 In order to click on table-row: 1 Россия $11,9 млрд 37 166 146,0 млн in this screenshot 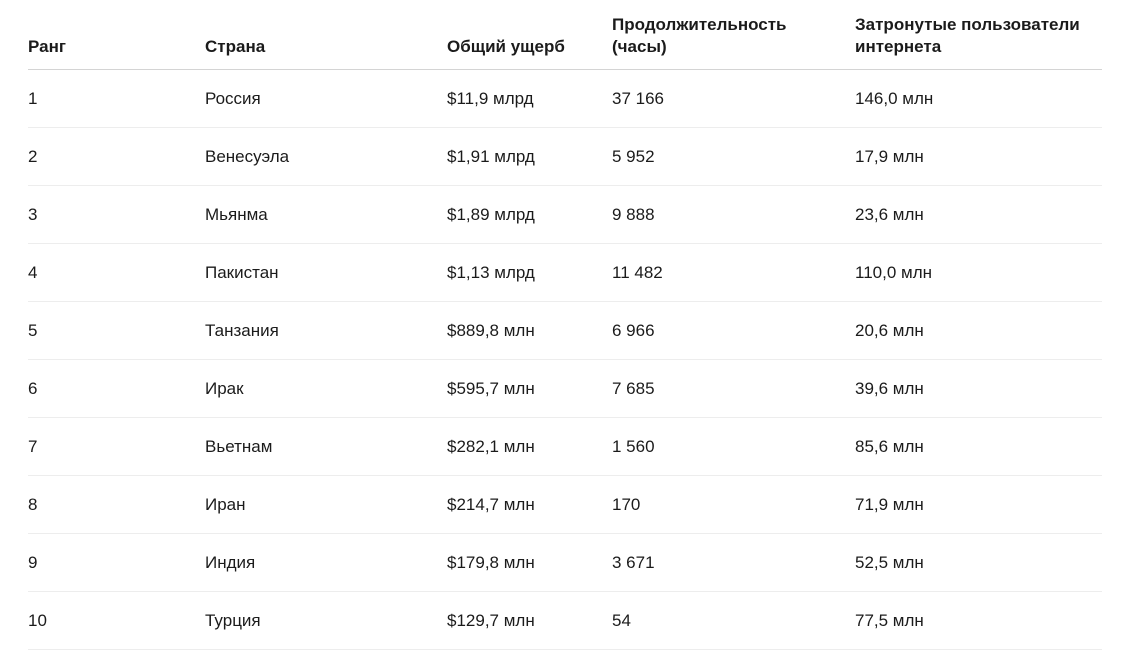, I will do `click(565, 98)`.